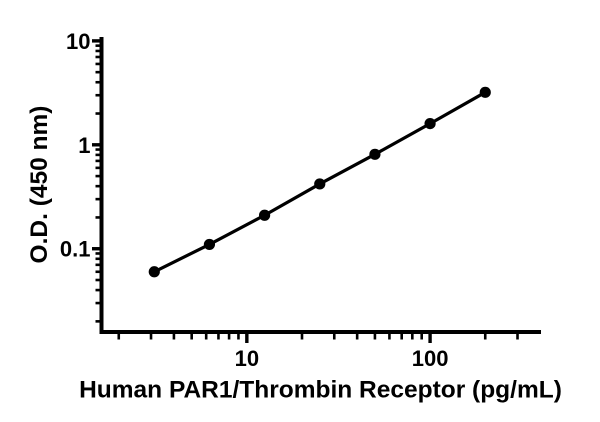 This screenshot has height=422, width=600. What do you see at coordinates (430, 358) in the screenshot?
I see `x-tick-label: 100` at bounding box center [430, 358].